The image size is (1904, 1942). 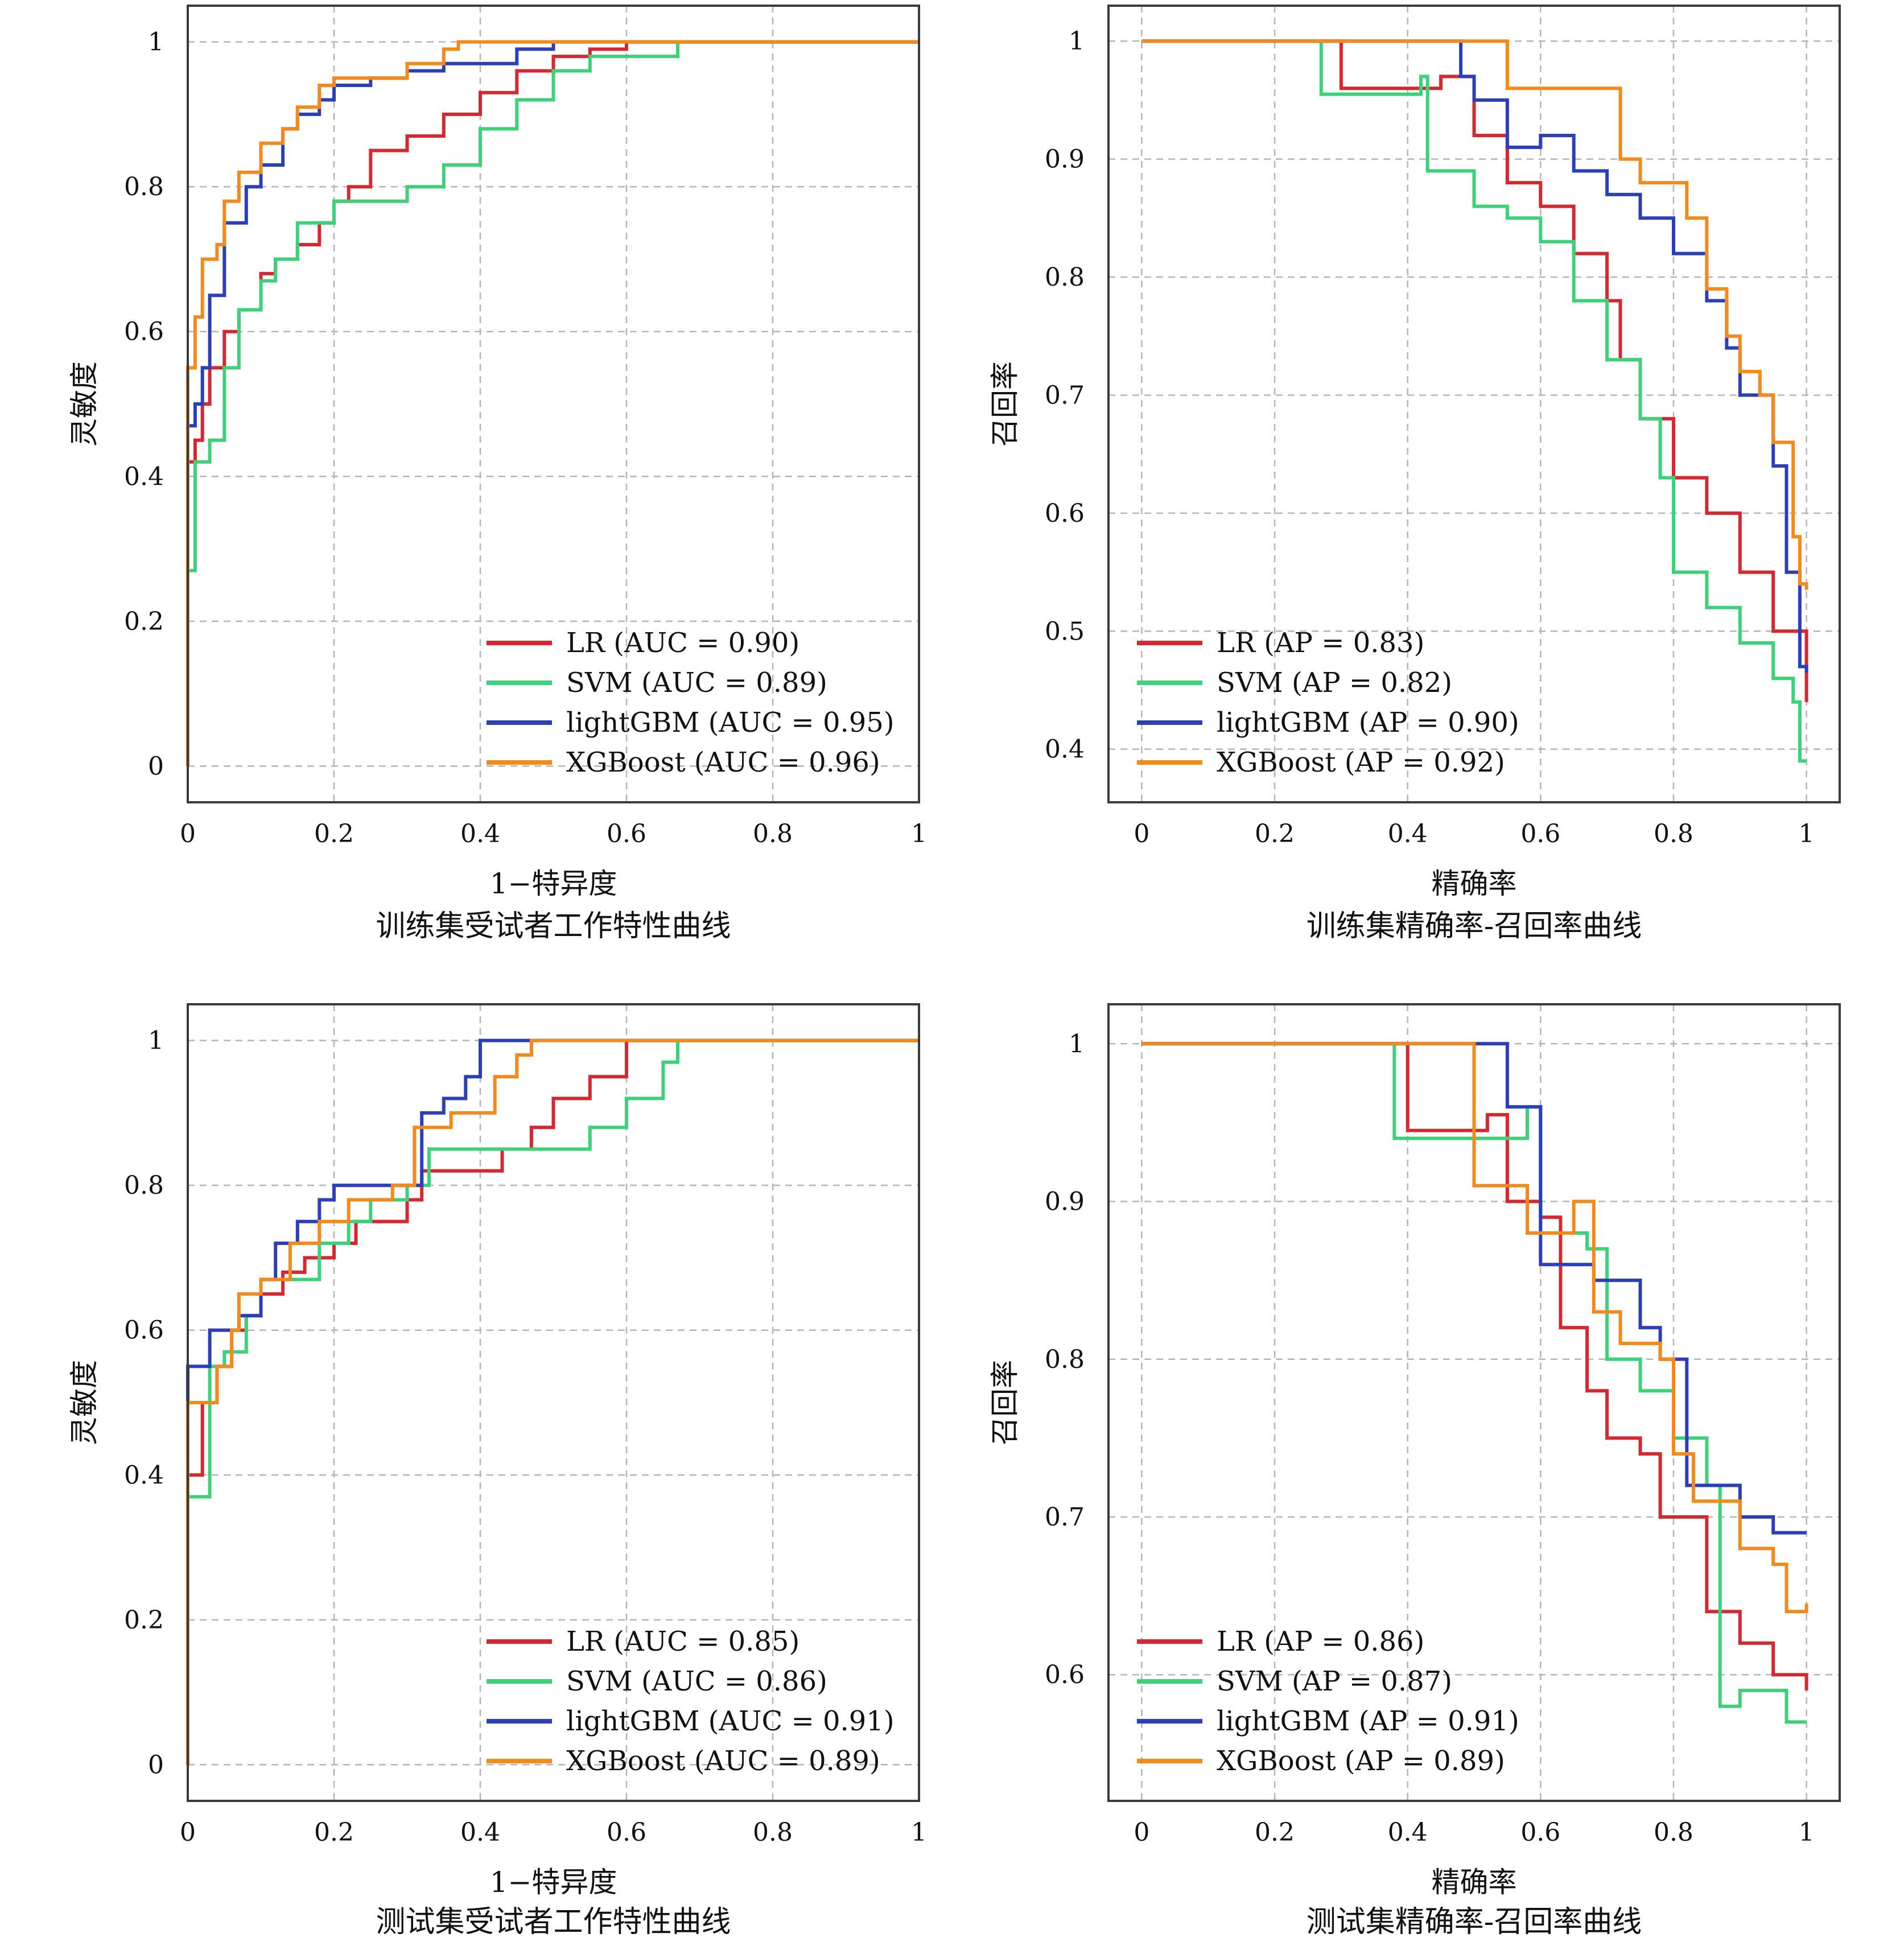 What do you see at coordinates (723, 1761) in the screenshot?
I see `legend-label-xgboost: XGBoost (AUC = 0.89)` at bounding box center [723, 1761].